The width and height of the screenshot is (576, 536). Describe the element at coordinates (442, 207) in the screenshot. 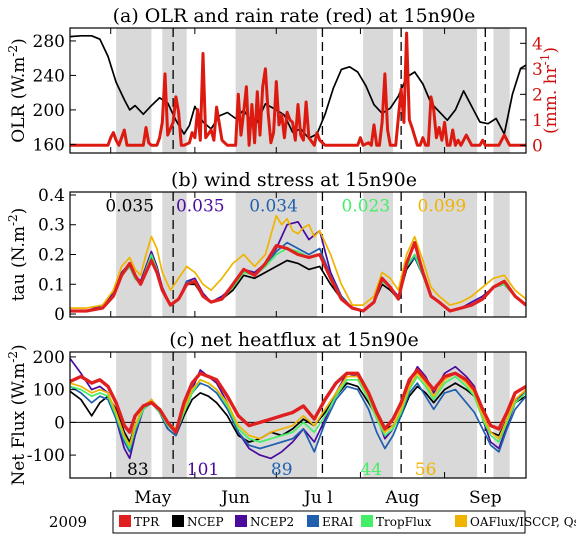

I see `stat-annotation: 0.099` at that location.